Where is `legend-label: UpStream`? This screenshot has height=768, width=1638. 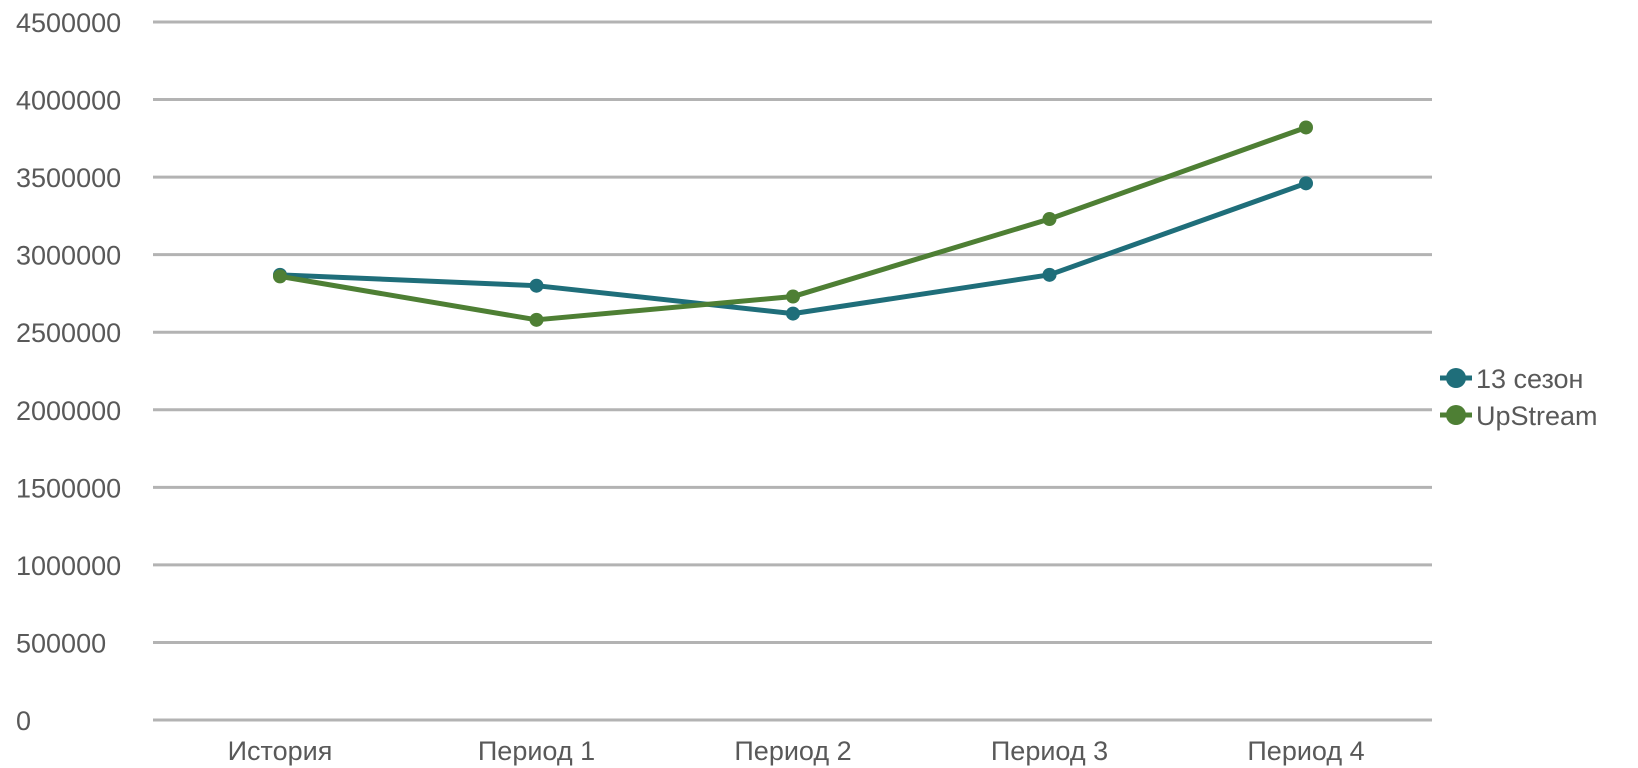 legend-label: UpStream is located at coordinates (1537, 416).